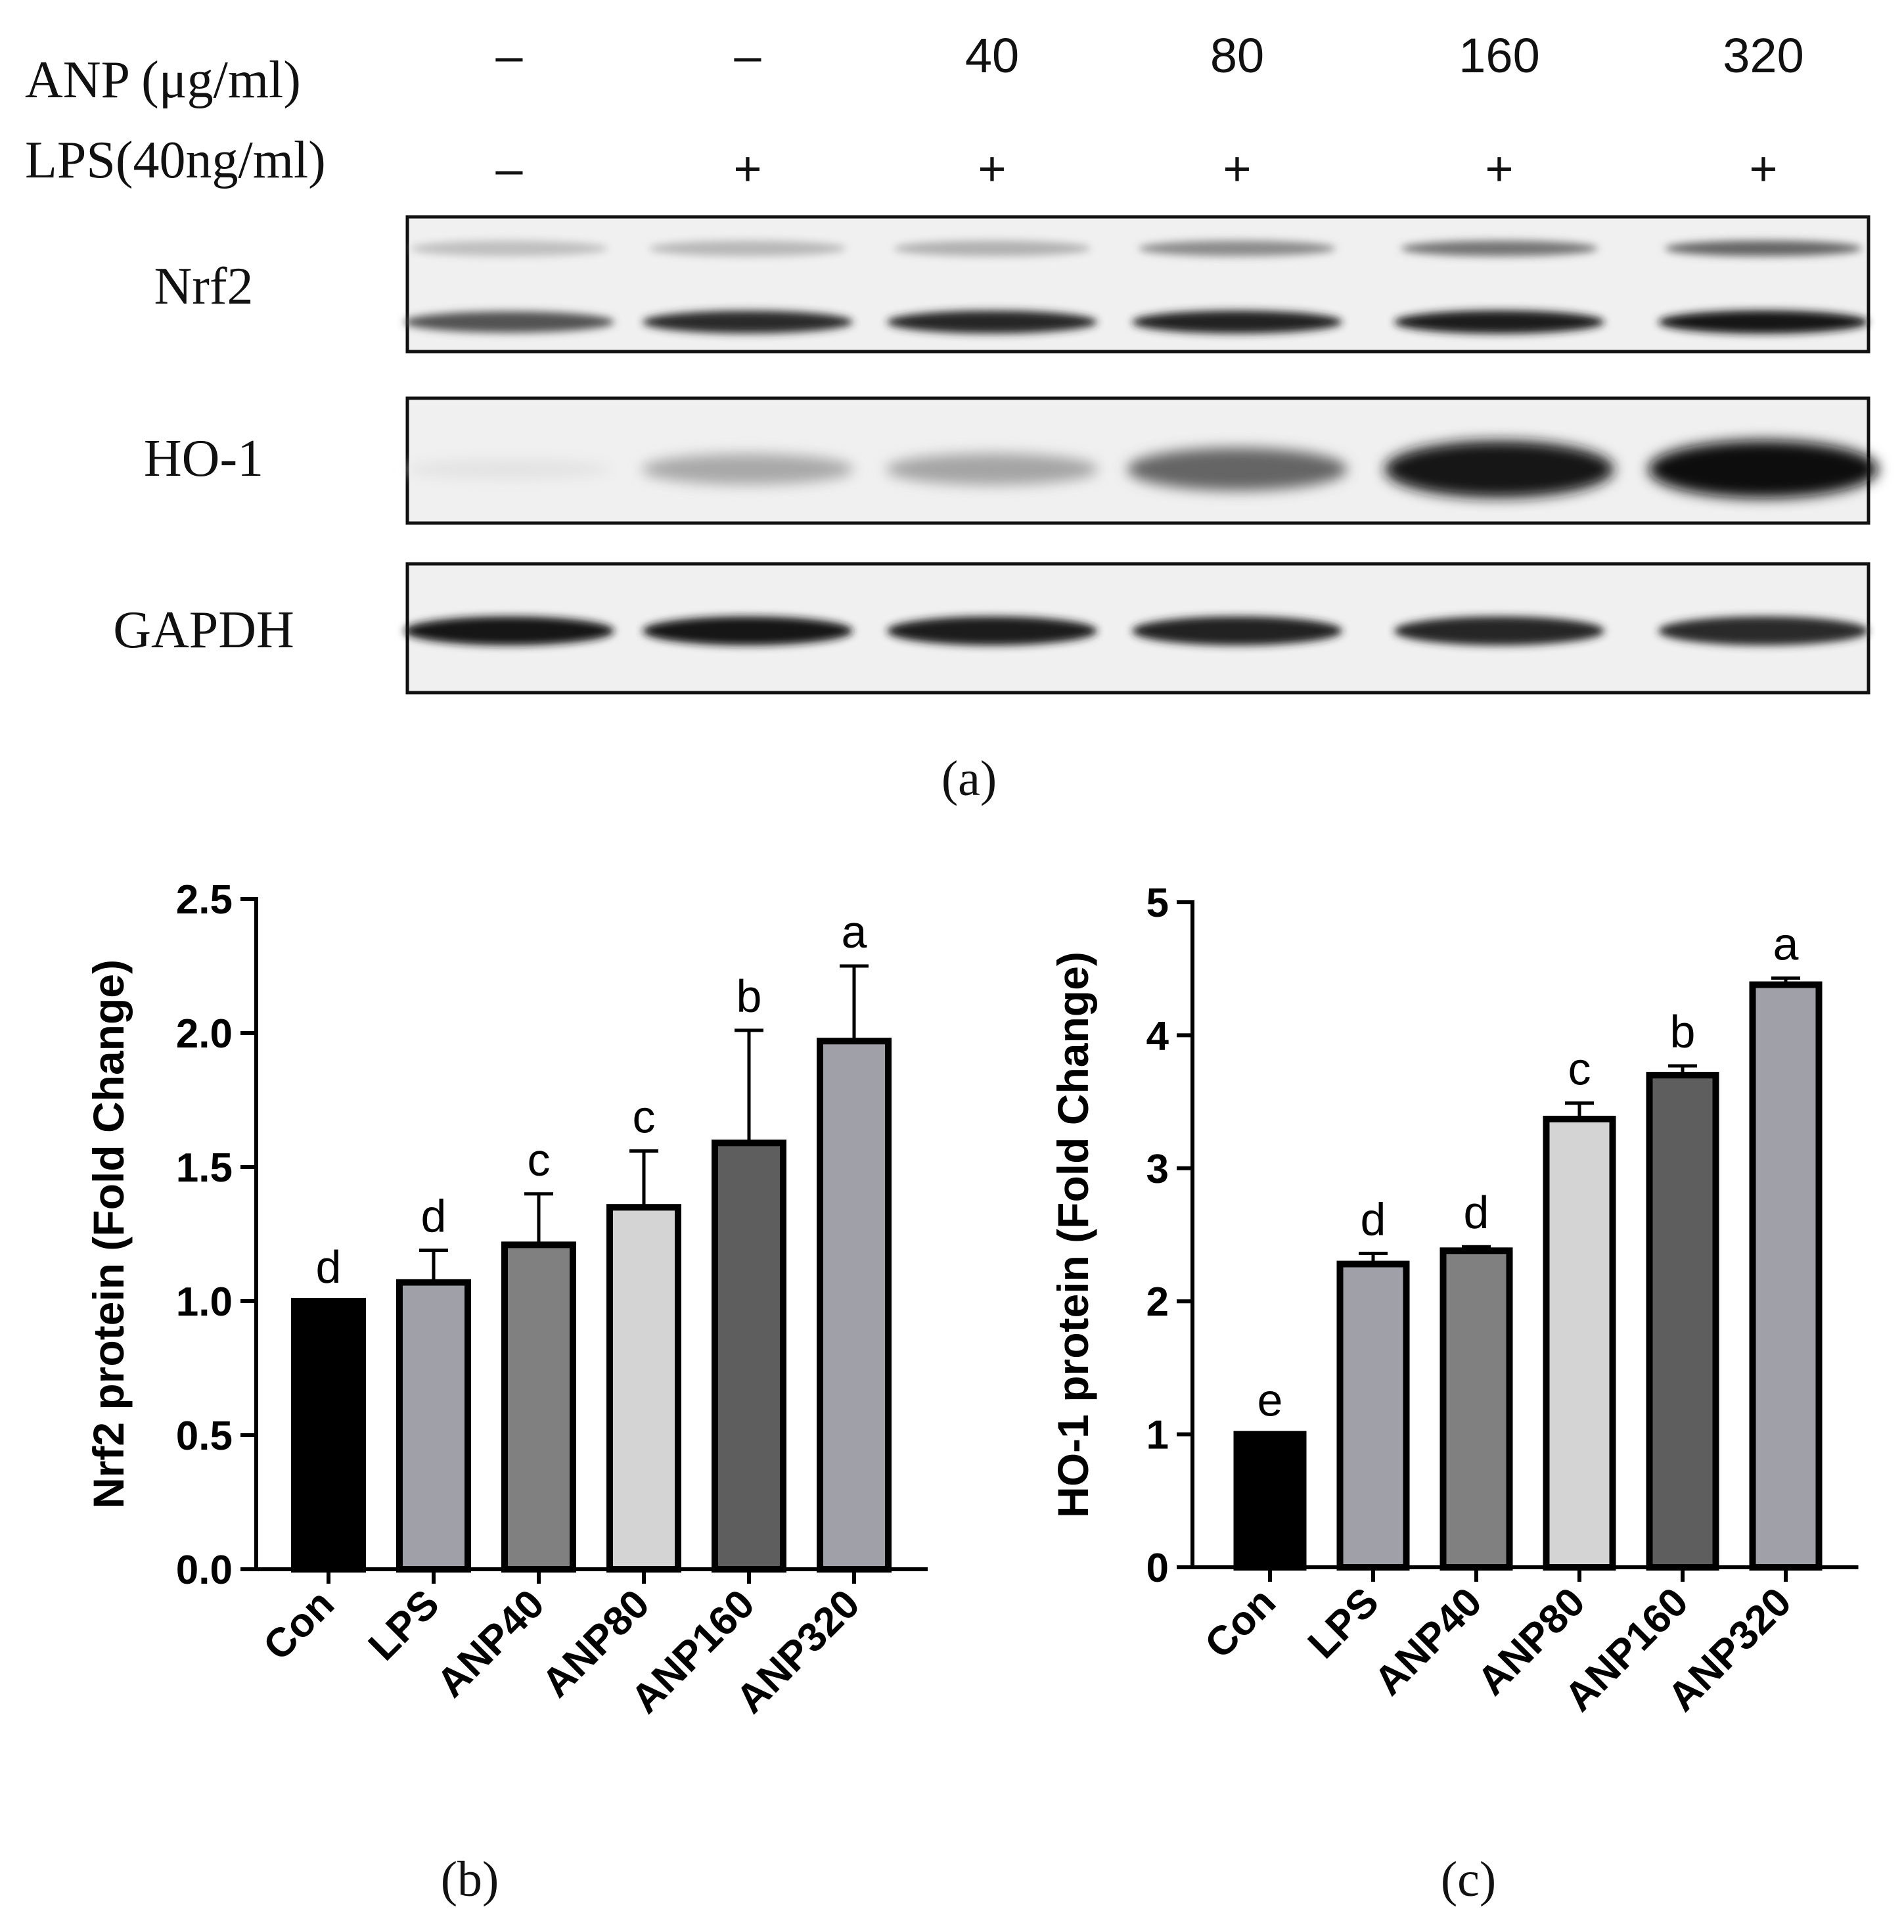  What do you see at coordinates (1136, 168) in the screenshot?
I see `lps-values: – + + + + +` at bounding box center [1136, 168].